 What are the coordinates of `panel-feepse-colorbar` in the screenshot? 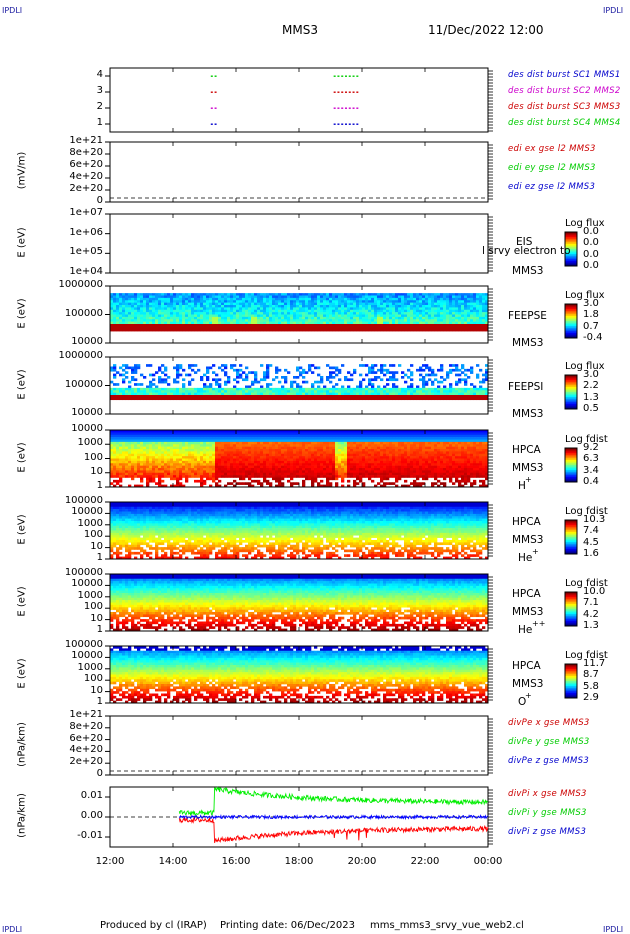 It's located at (571, 321).